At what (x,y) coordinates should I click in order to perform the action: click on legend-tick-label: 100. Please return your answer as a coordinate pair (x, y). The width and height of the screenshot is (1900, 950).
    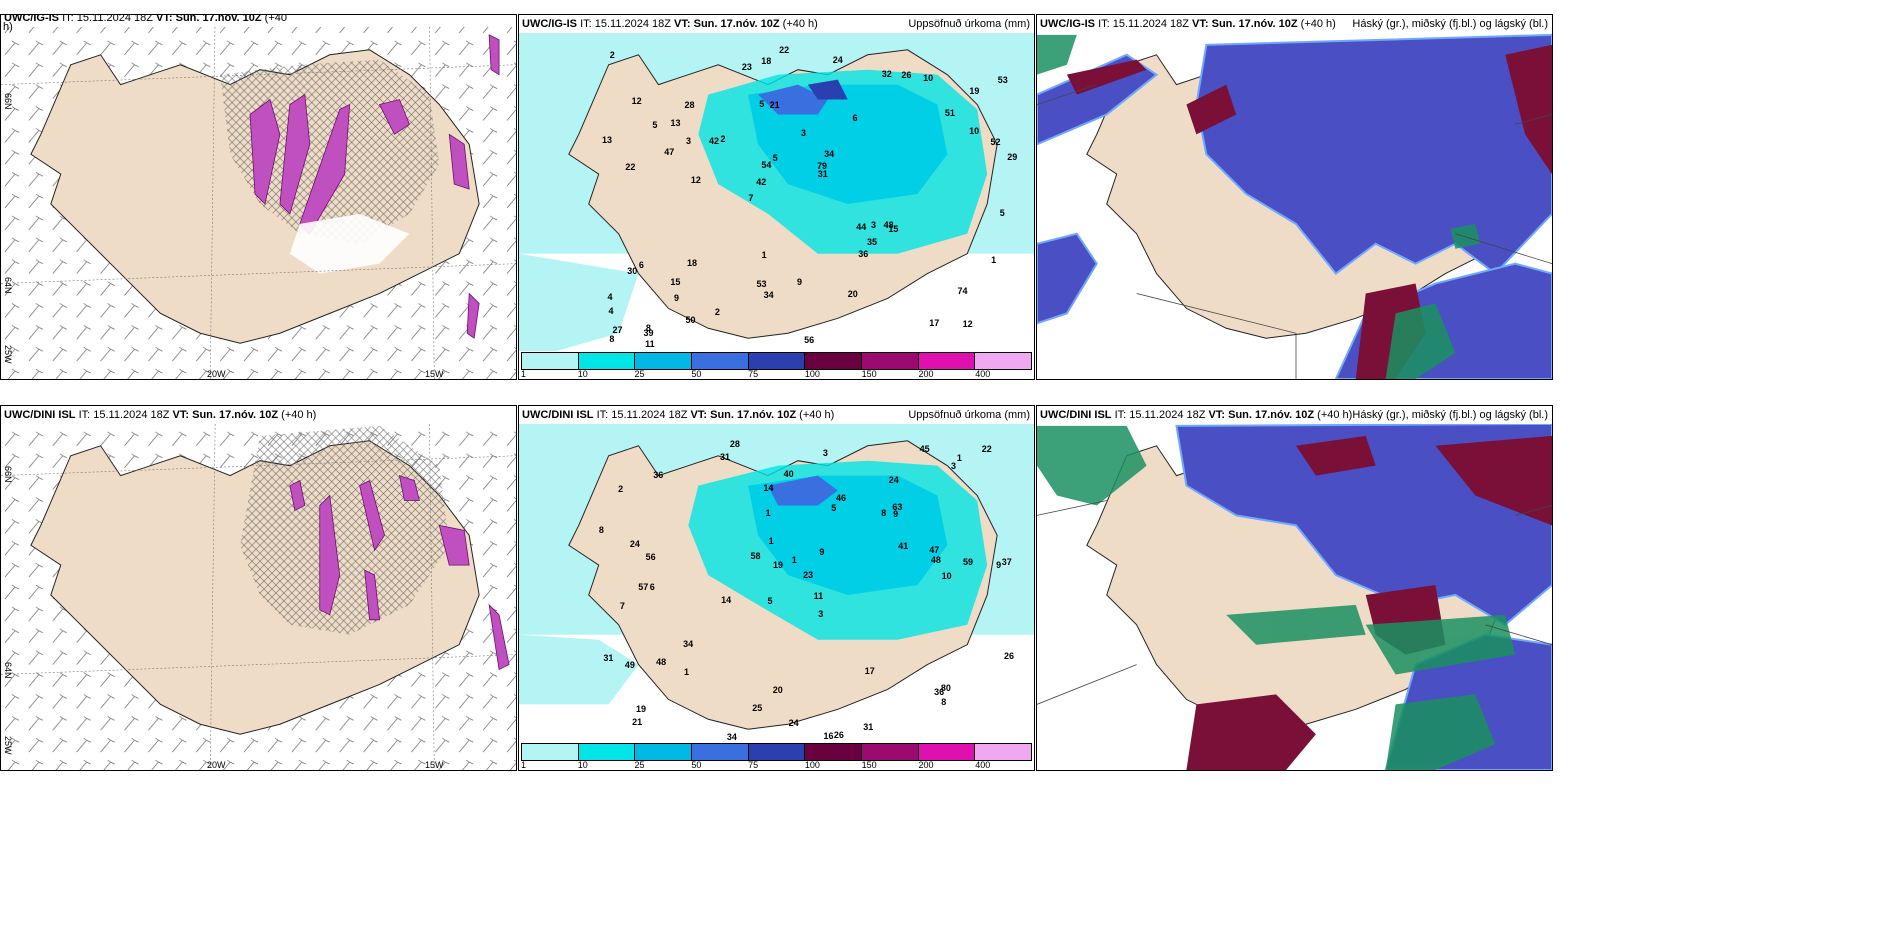
    Looking at the image, I should click on (812, 374).